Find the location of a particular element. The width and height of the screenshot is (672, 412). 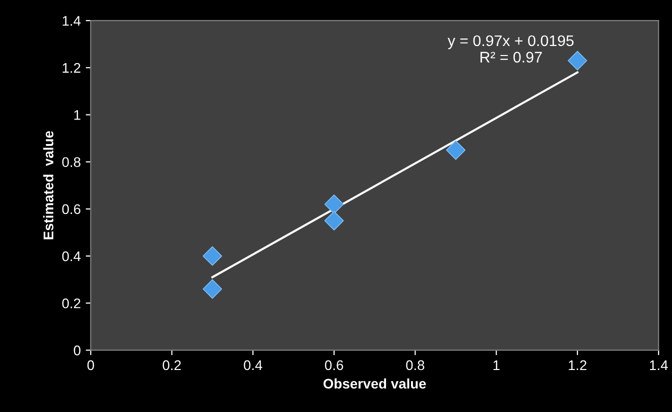

y-tick-label: 0.4 is located at coordinates (71, 256).